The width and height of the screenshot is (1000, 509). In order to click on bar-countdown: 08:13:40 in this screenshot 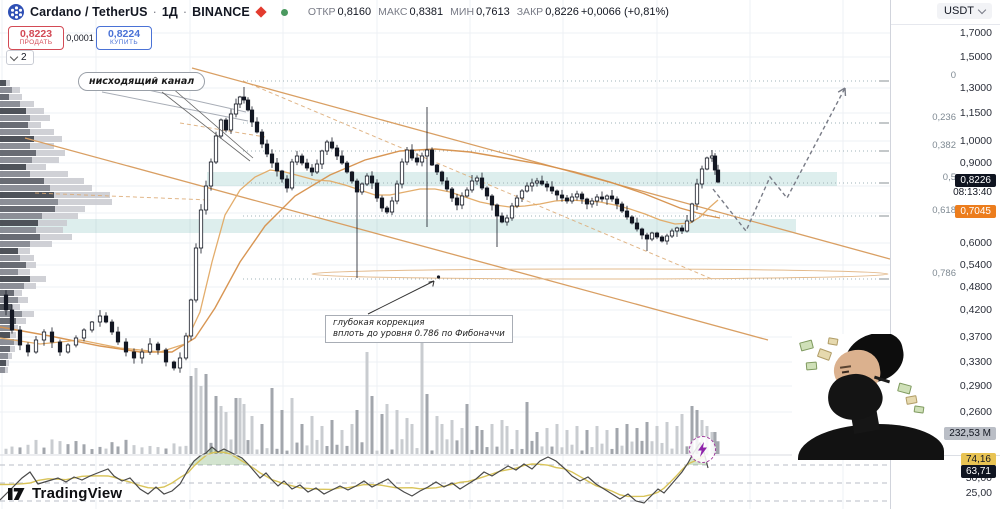, I will do `click(972, 192)`.